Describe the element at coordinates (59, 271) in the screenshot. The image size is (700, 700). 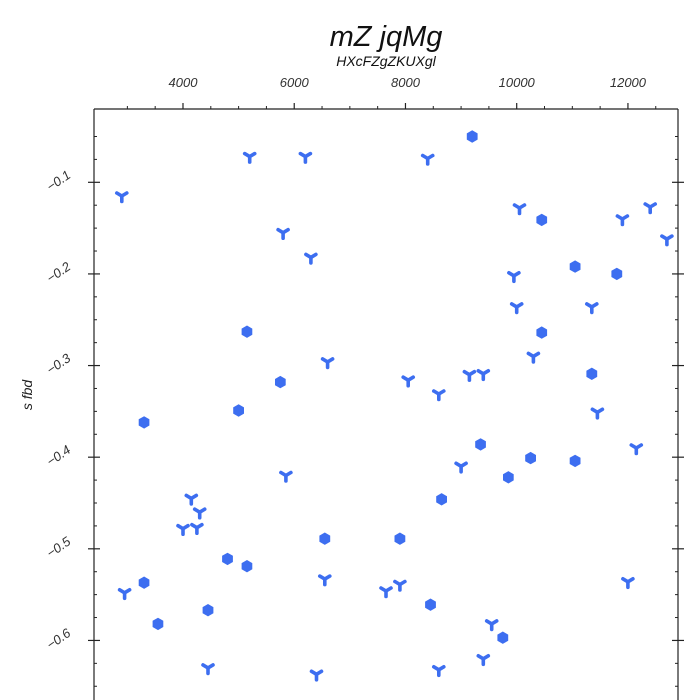
I see `y-tick-label: −0.2` at that location.